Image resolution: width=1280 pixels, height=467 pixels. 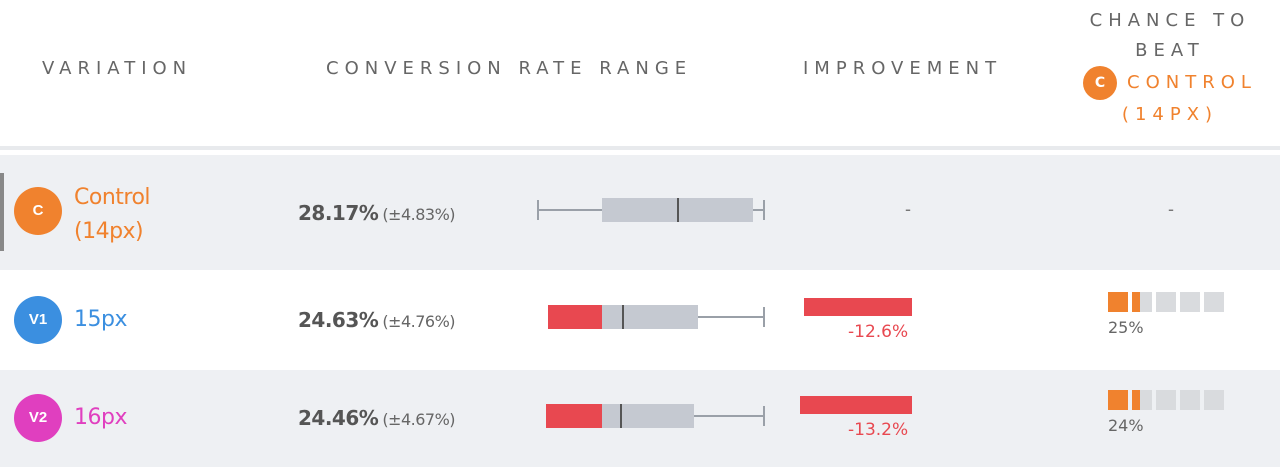 I want to click on rate-value: 24.46%, so click(x=338, y=418).